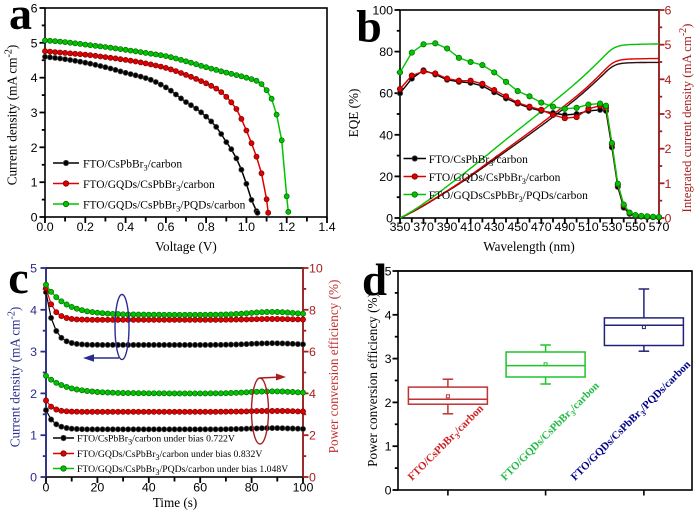 The width and height of the screenshot is (700, 520). What do you see at coordinates (156, 440) in the screenshot?
I see `svg-text:FTO/CsPbBr3/carbon under bias: FTO/CsPbBr3/carbon under bias 0.722V` at bounding box center [156, 440].